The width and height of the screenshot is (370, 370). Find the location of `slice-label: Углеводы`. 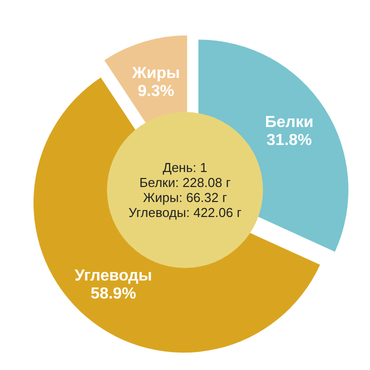

slice-label: Углеводы is located at coordinates (113, 276).